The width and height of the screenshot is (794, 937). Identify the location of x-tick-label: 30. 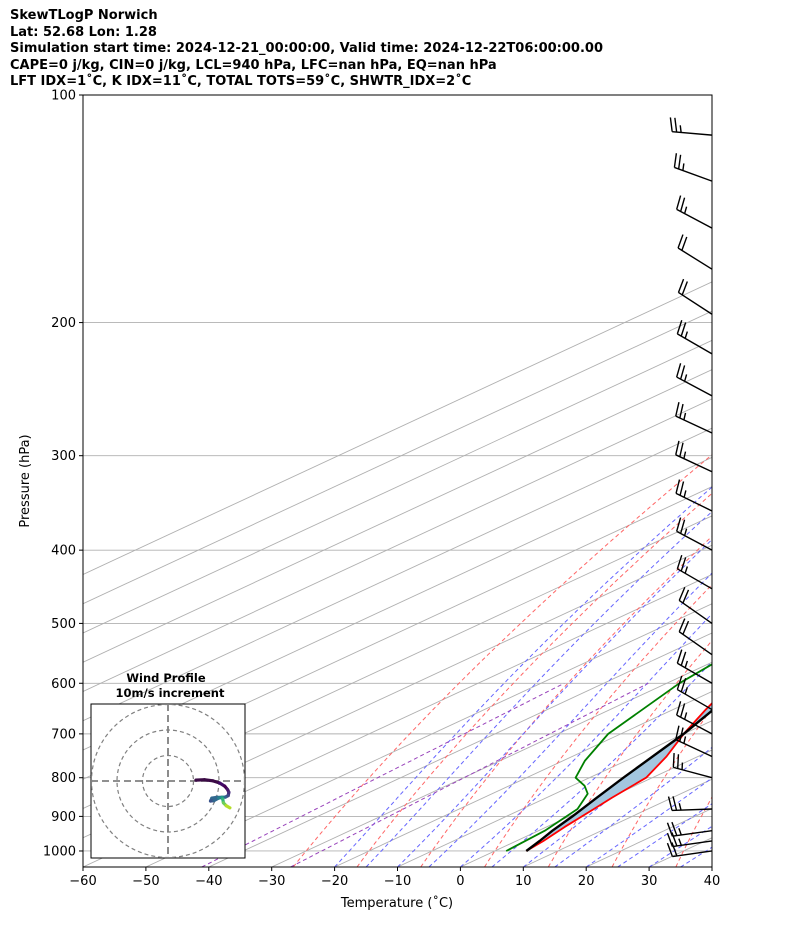
(649, 881).